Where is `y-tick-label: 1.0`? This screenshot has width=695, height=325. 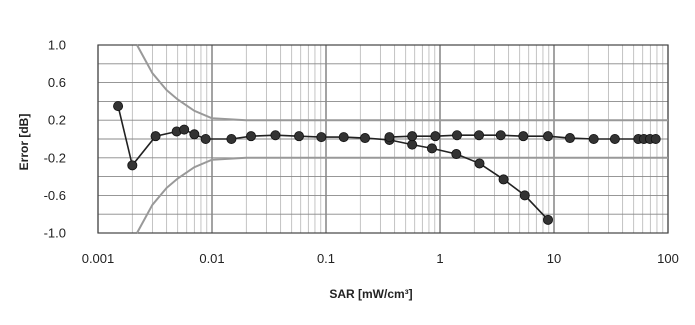 y-tick-label: 1.0 is located at coordinates (57, 45).